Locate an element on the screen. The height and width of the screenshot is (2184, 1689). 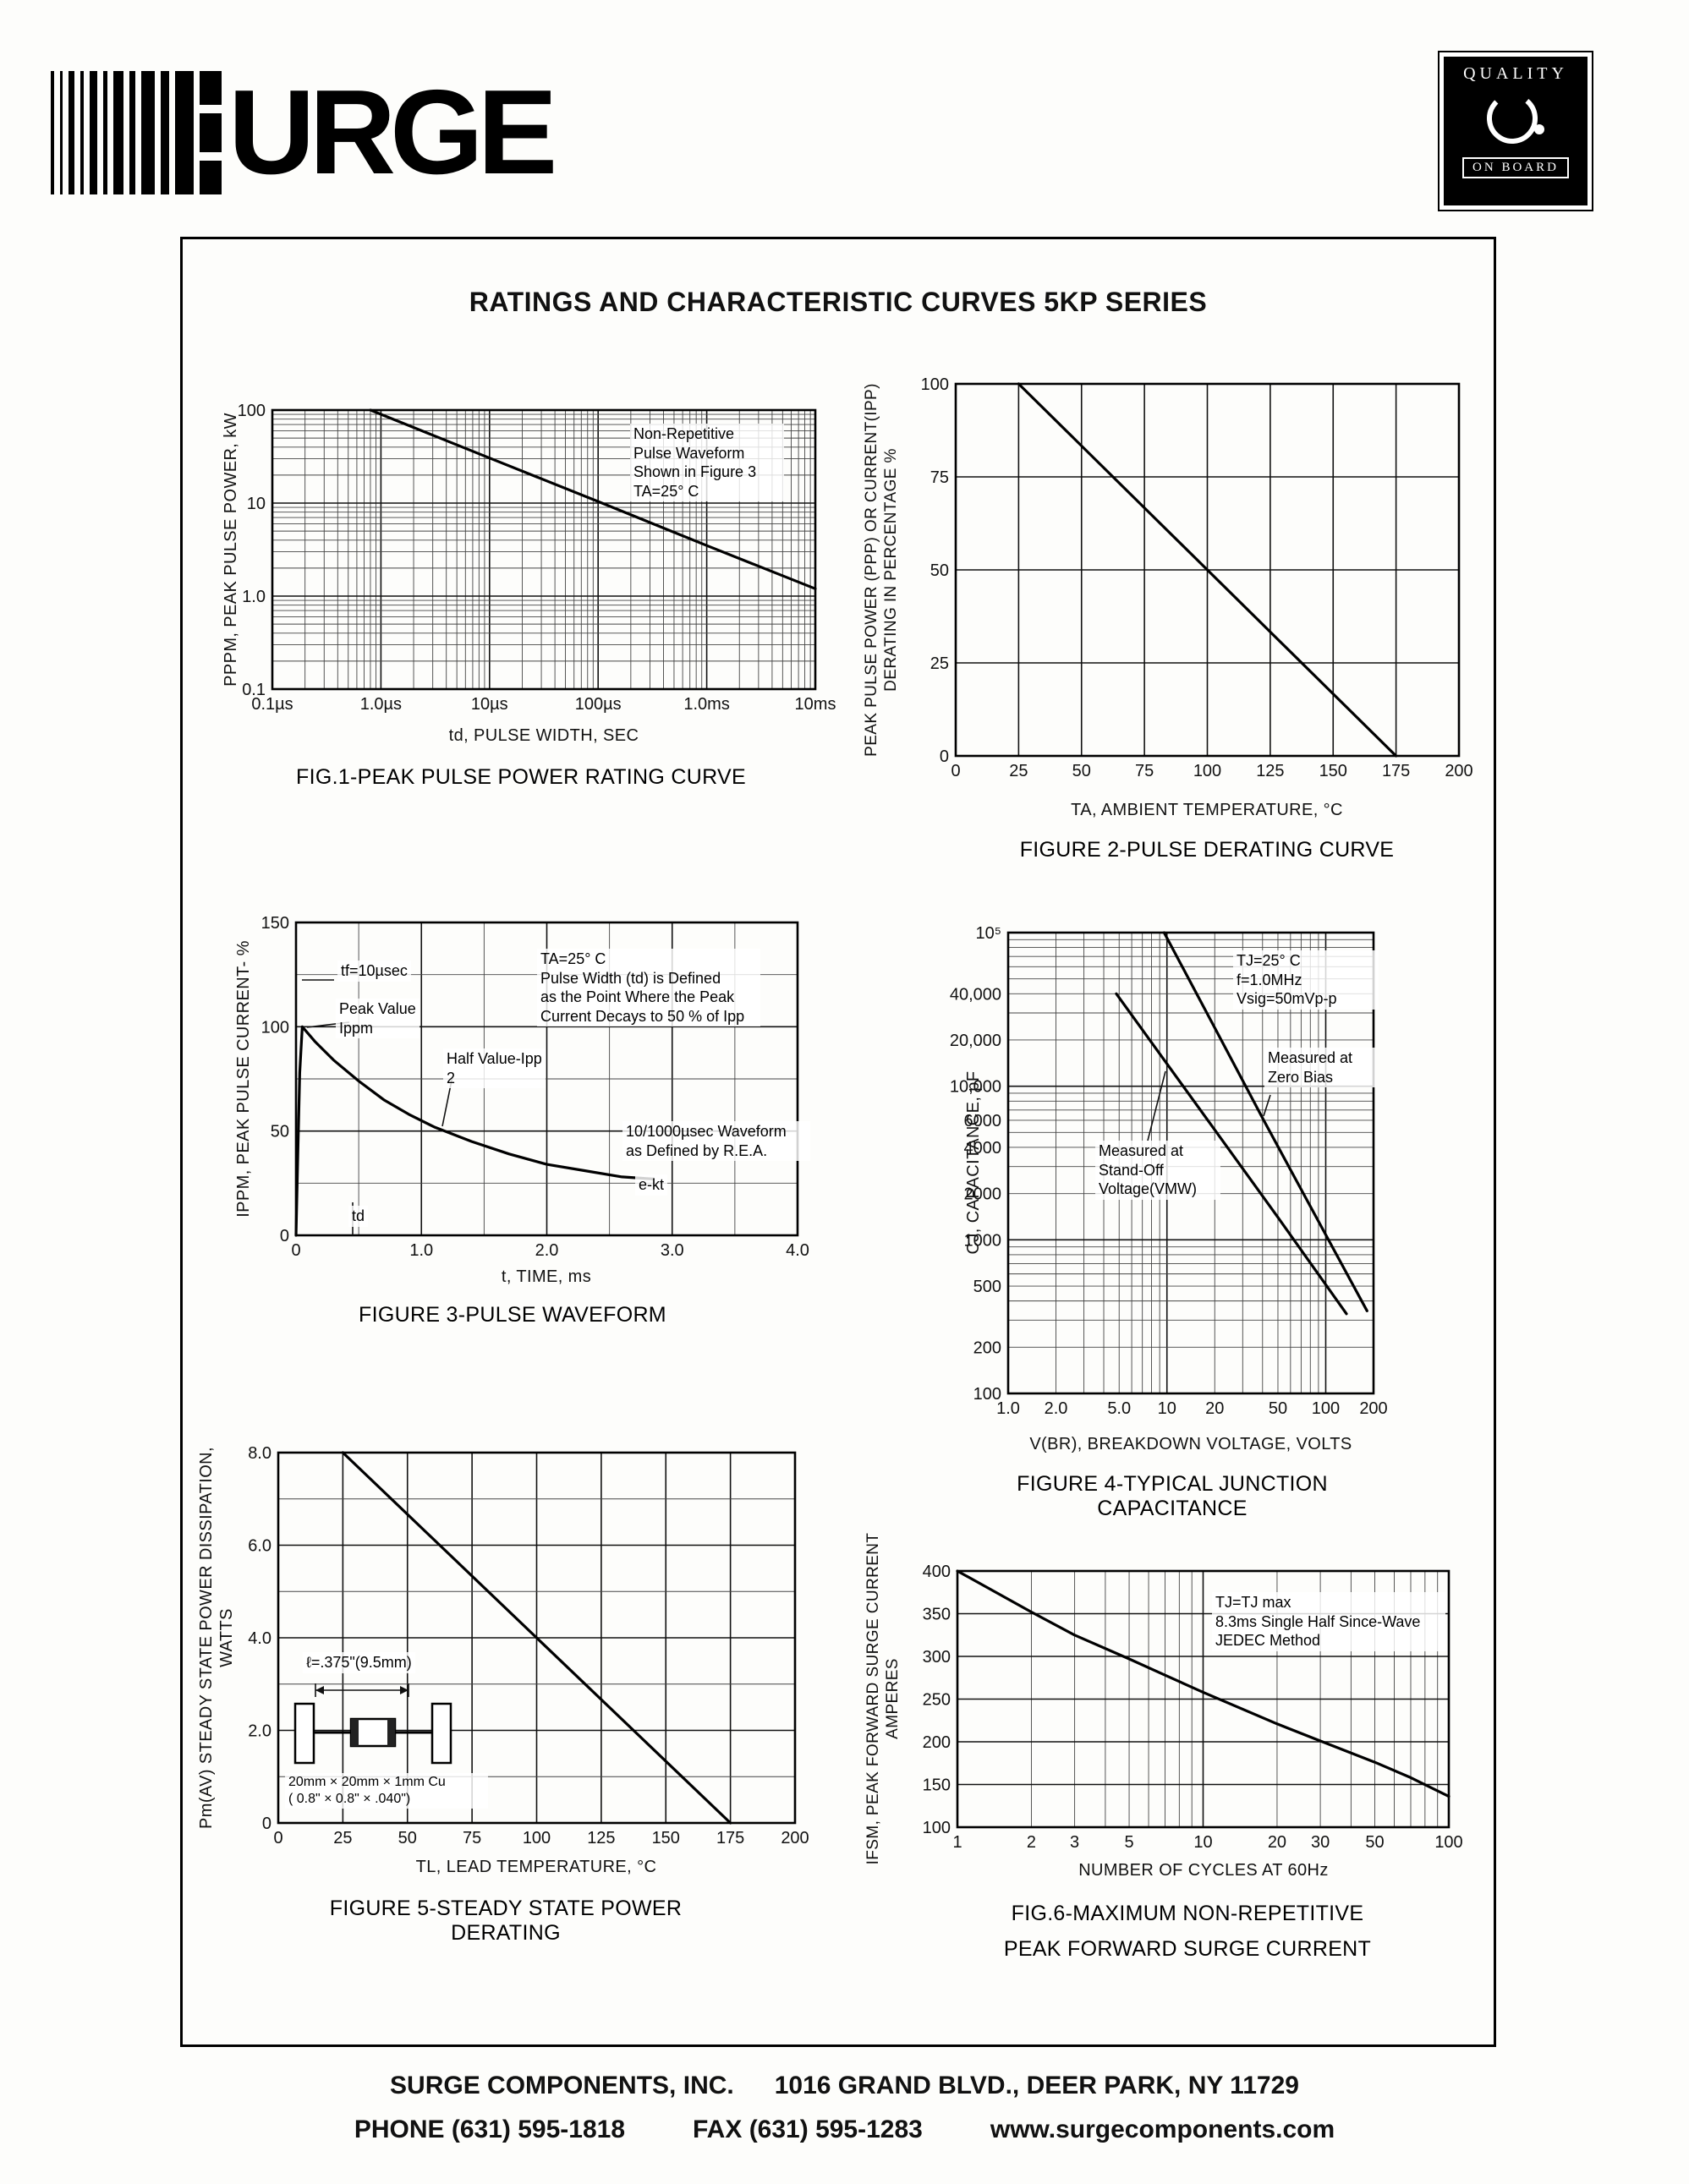
svg-text: 30 is located at coordinates (1320, 1843).